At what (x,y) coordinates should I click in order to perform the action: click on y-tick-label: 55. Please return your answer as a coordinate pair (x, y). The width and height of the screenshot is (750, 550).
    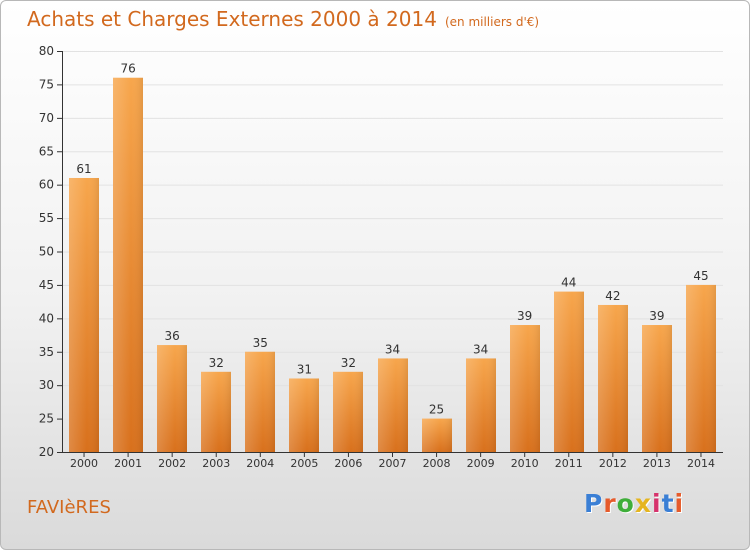
    Looking at the image, I should click on (46, 218).